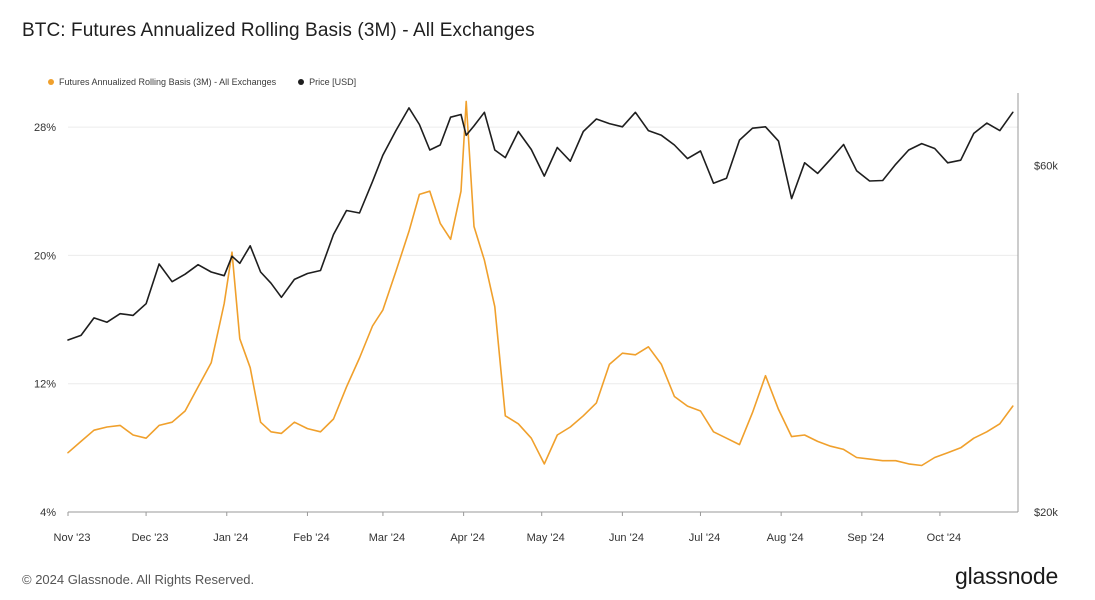 The image size is (1095, 600). Describe the element at coordinates (865, 538) in the screenshot. I see `x-tick-label: Sep '24` at that location.